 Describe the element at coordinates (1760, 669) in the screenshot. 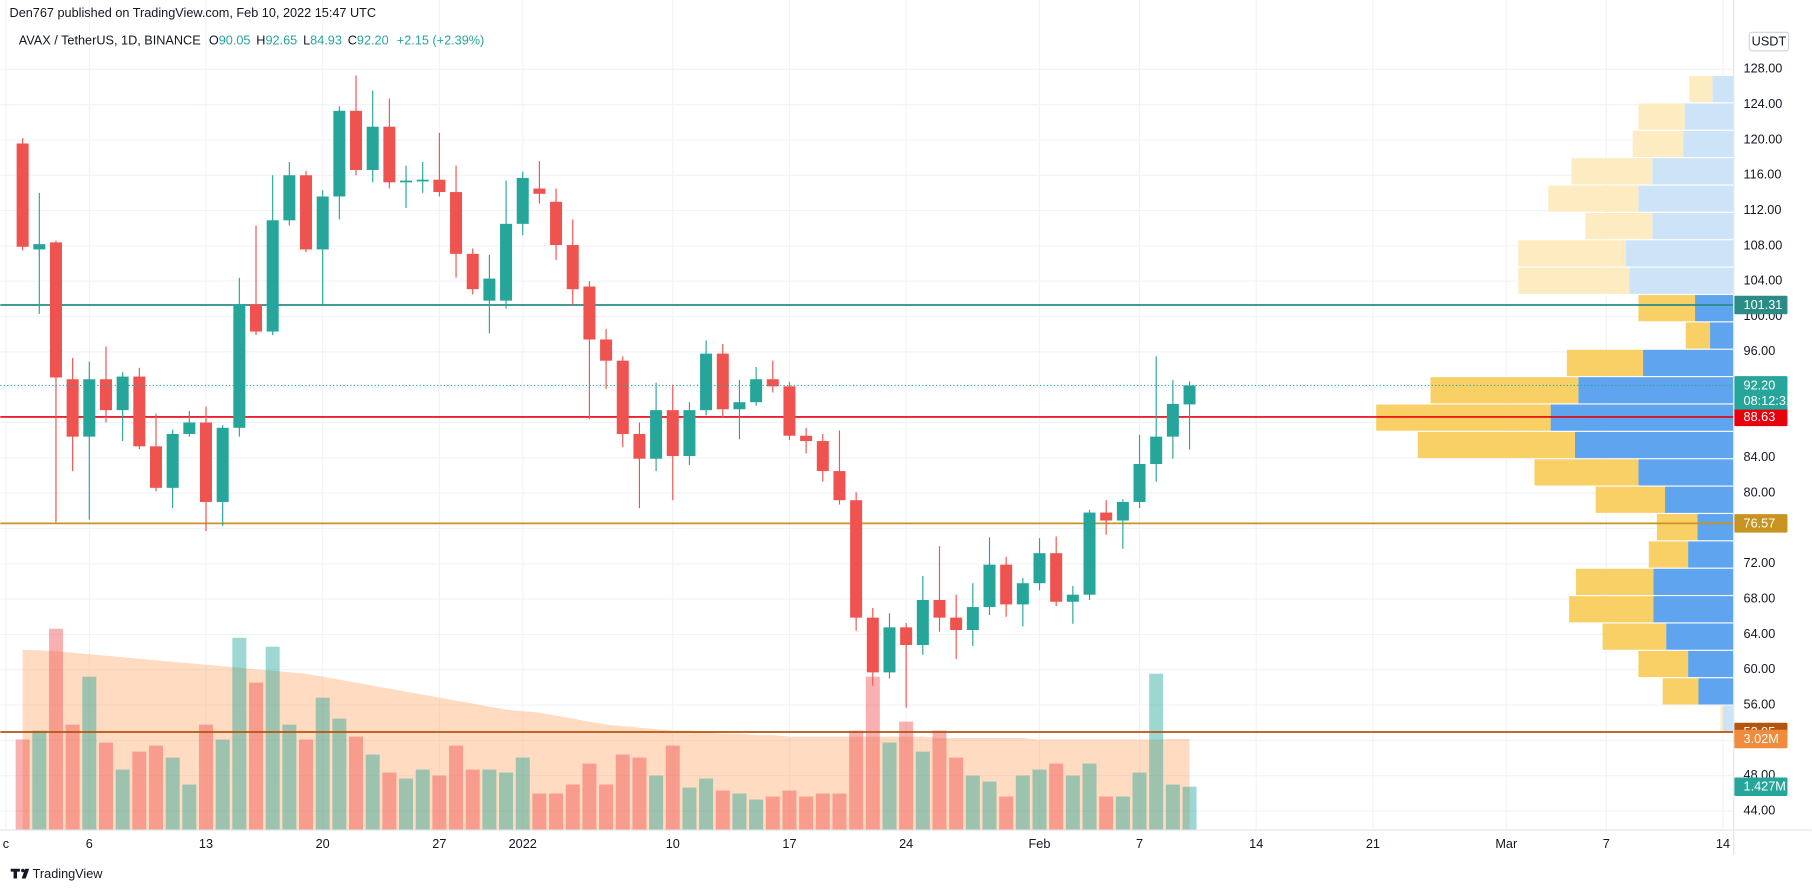

I see `y-tick-label: 60.00` at that location.